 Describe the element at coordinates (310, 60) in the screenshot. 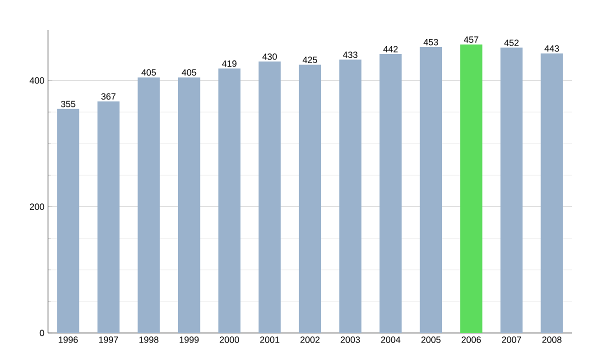

I see `data-label: 425` at that location.